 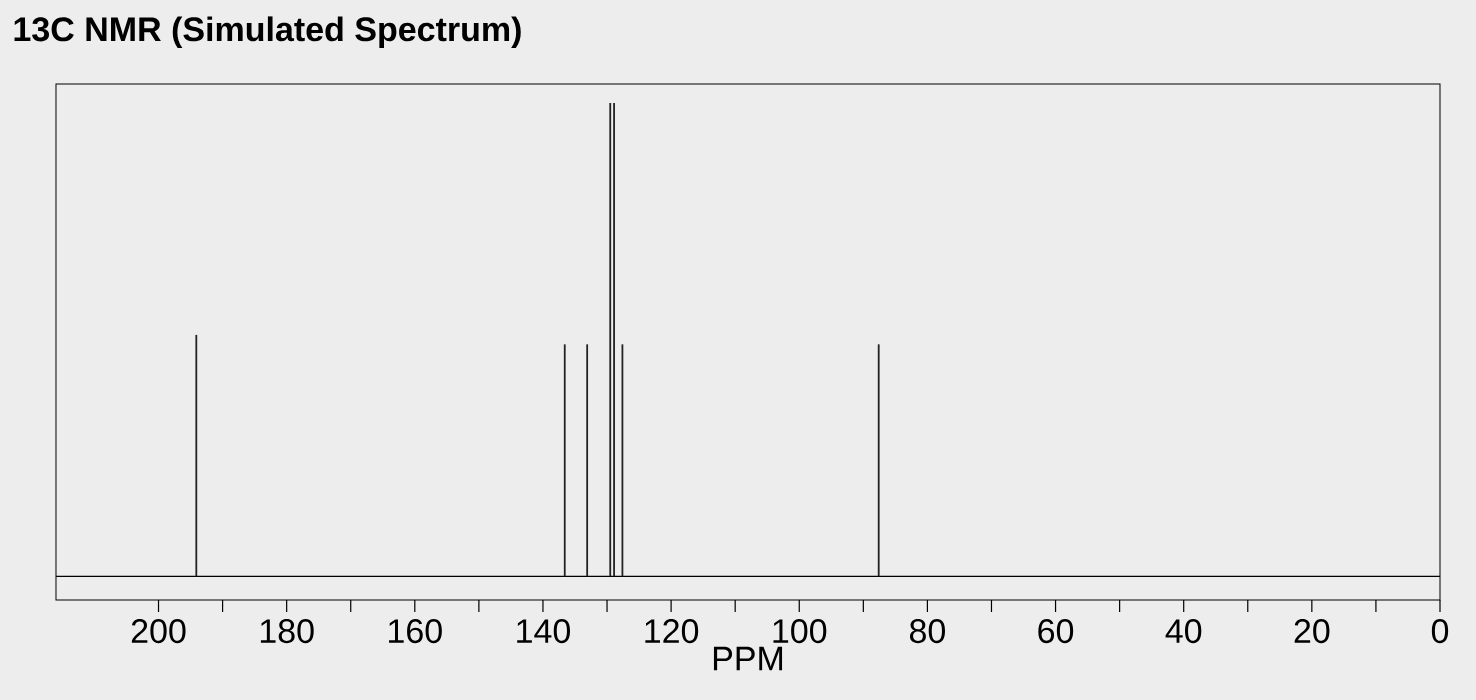 I want to click on x-axis-title: PPM, so click(x=748, y=658).